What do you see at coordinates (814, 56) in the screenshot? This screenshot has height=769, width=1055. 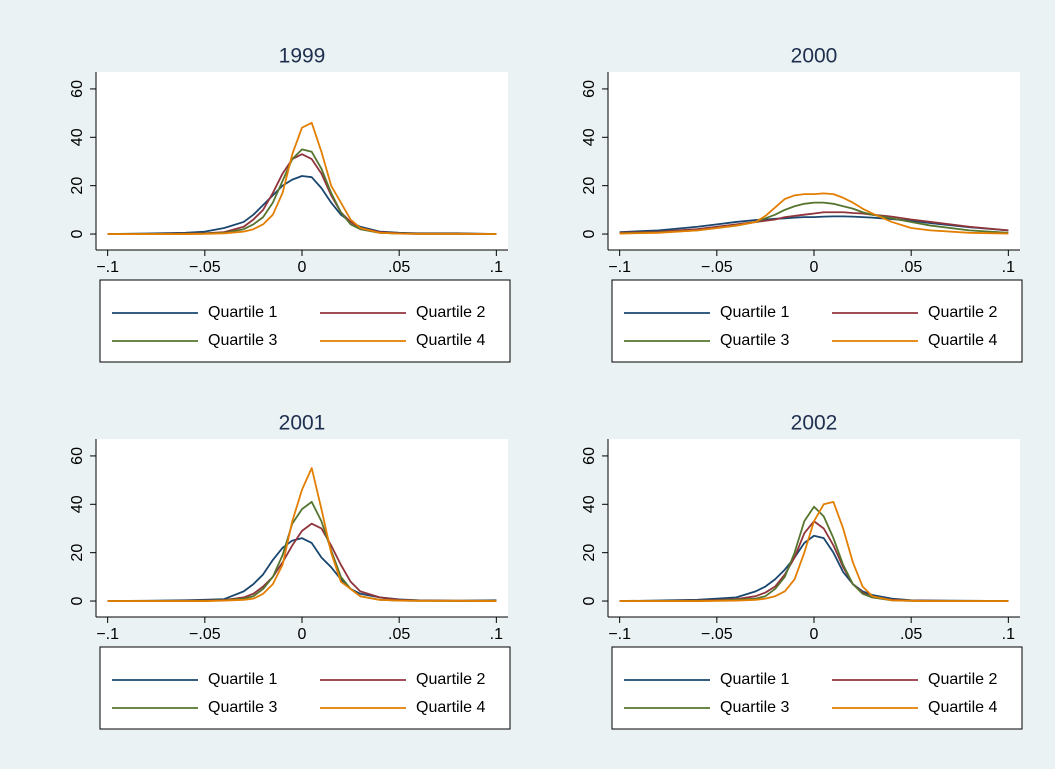 I see `panel-title: 2000` at bounding box center [814, 56].